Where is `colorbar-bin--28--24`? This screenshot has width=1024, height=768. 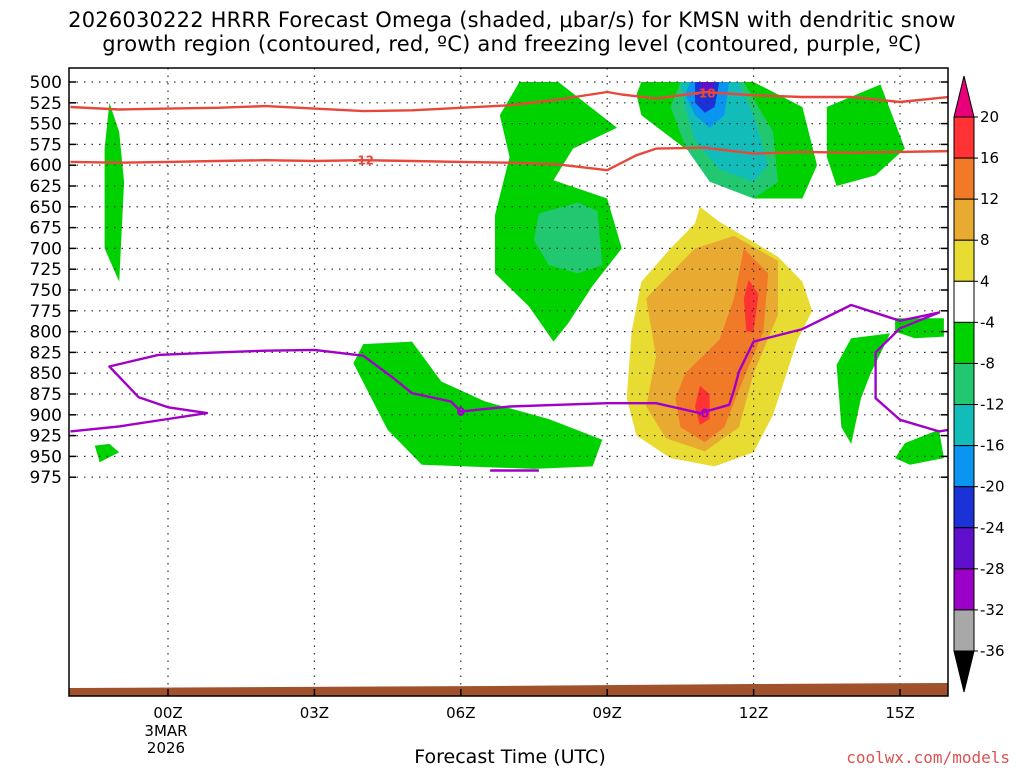 colorbar-bin--28--24 is located at coordinates (964, 548).